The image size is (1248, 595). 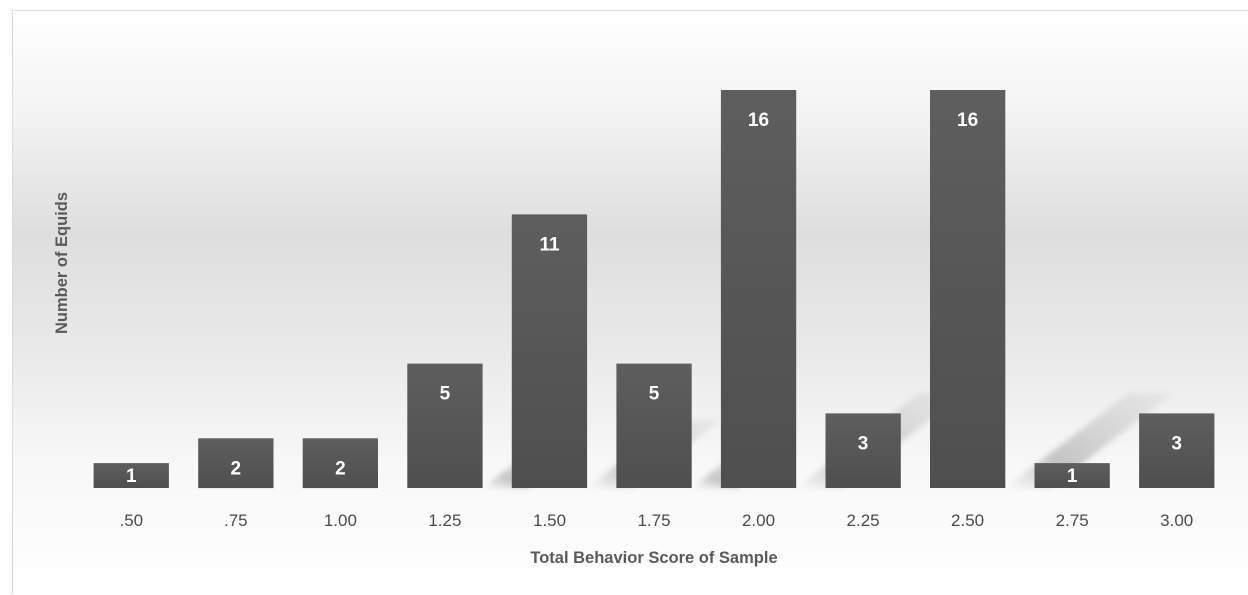 What do you see at coordinates (967, 520) in the screenshot?
I see `x-tick-label: 2.50` at bounding box center [967, 520].